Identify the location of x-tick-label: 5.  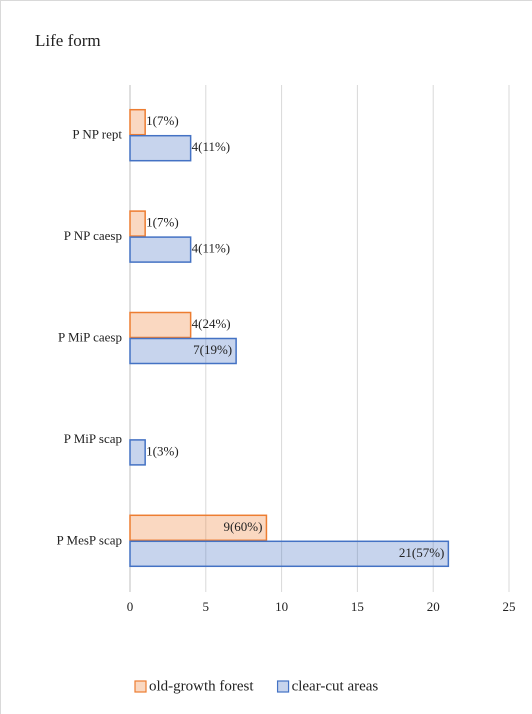
(206, 606).